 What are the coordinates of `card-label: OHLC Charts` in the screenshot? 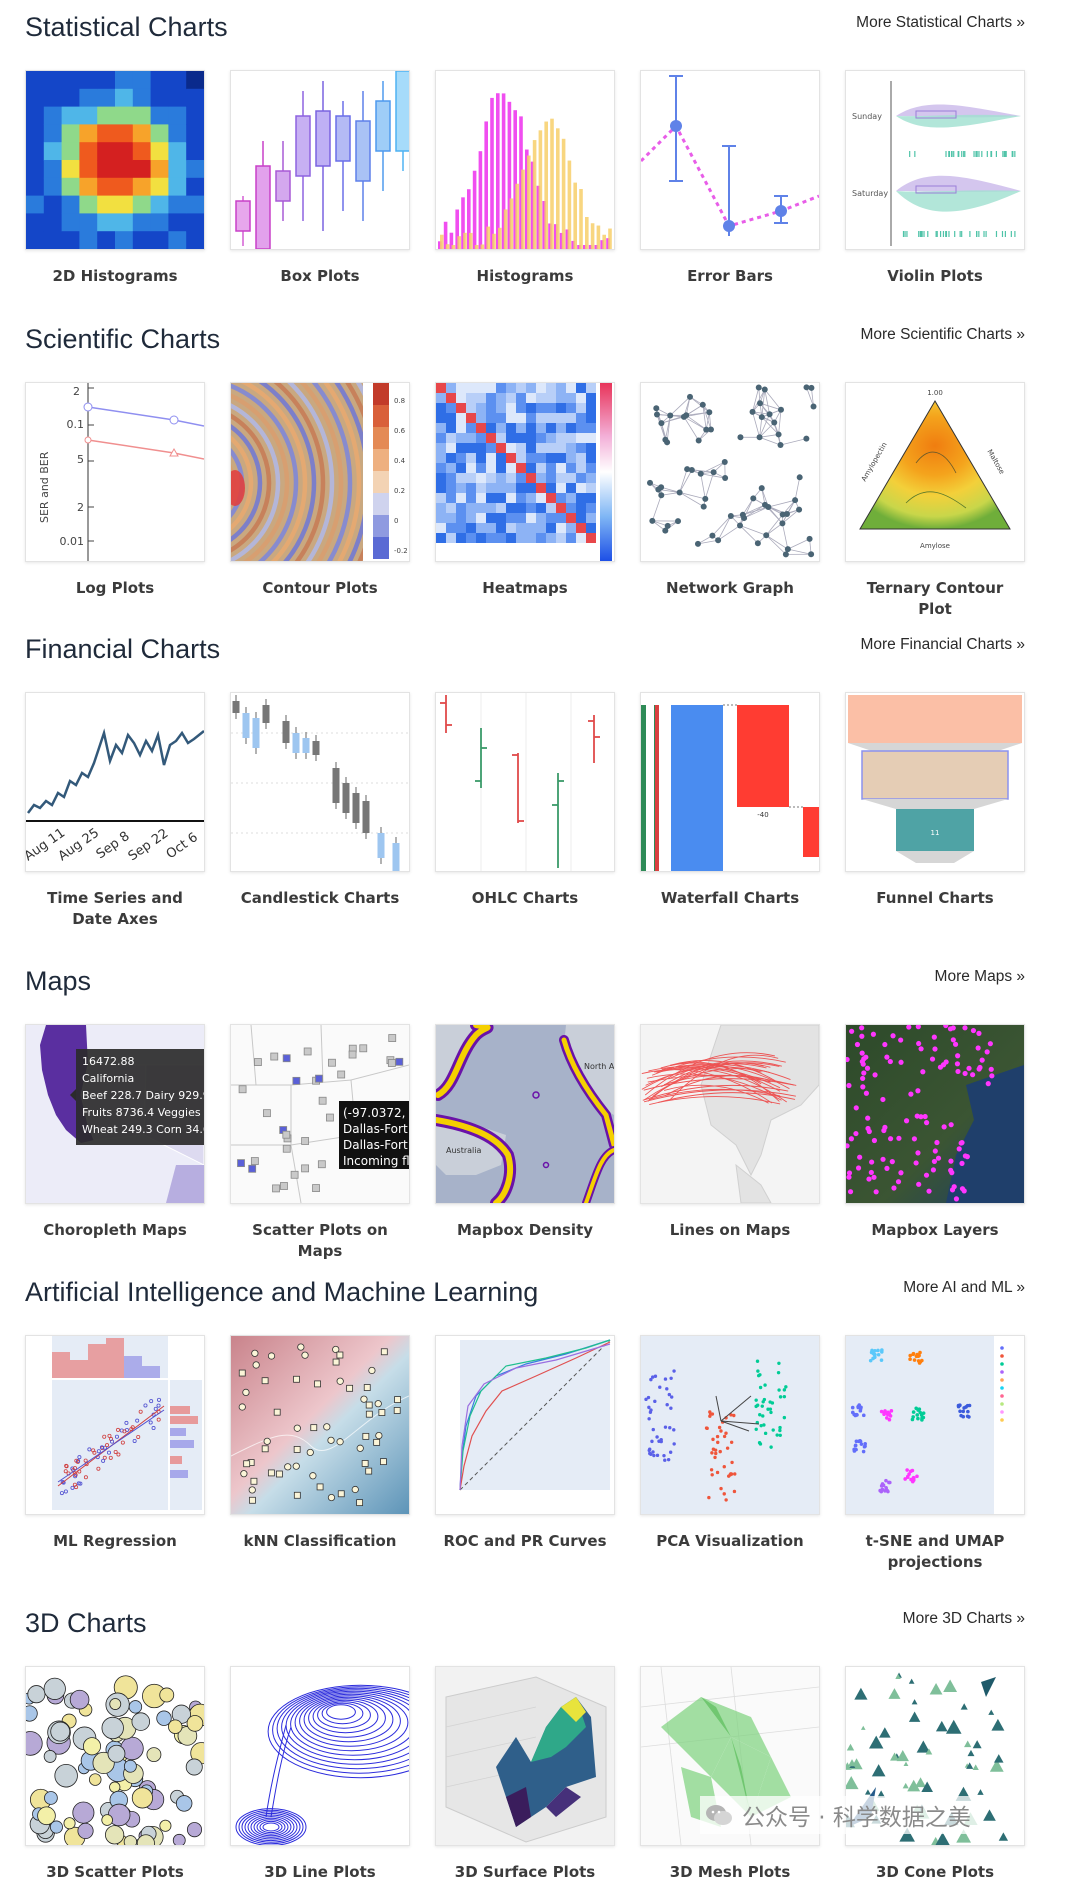 It's located at (525, 898).